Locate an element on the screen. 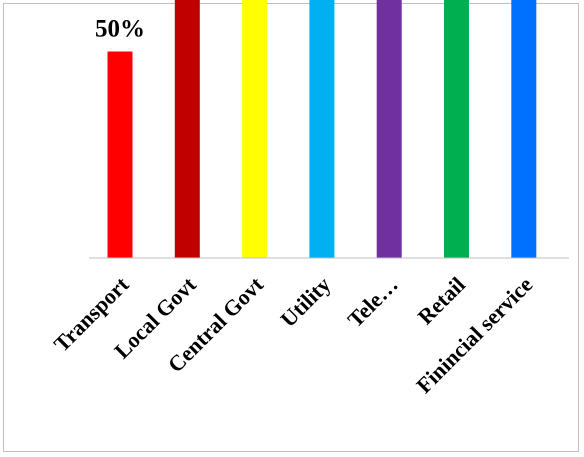 The width and height of the screenshot is (584, 457). data-labels-layer: 50%63%65%70%75%79%83% is located at coordinates (120, 29).